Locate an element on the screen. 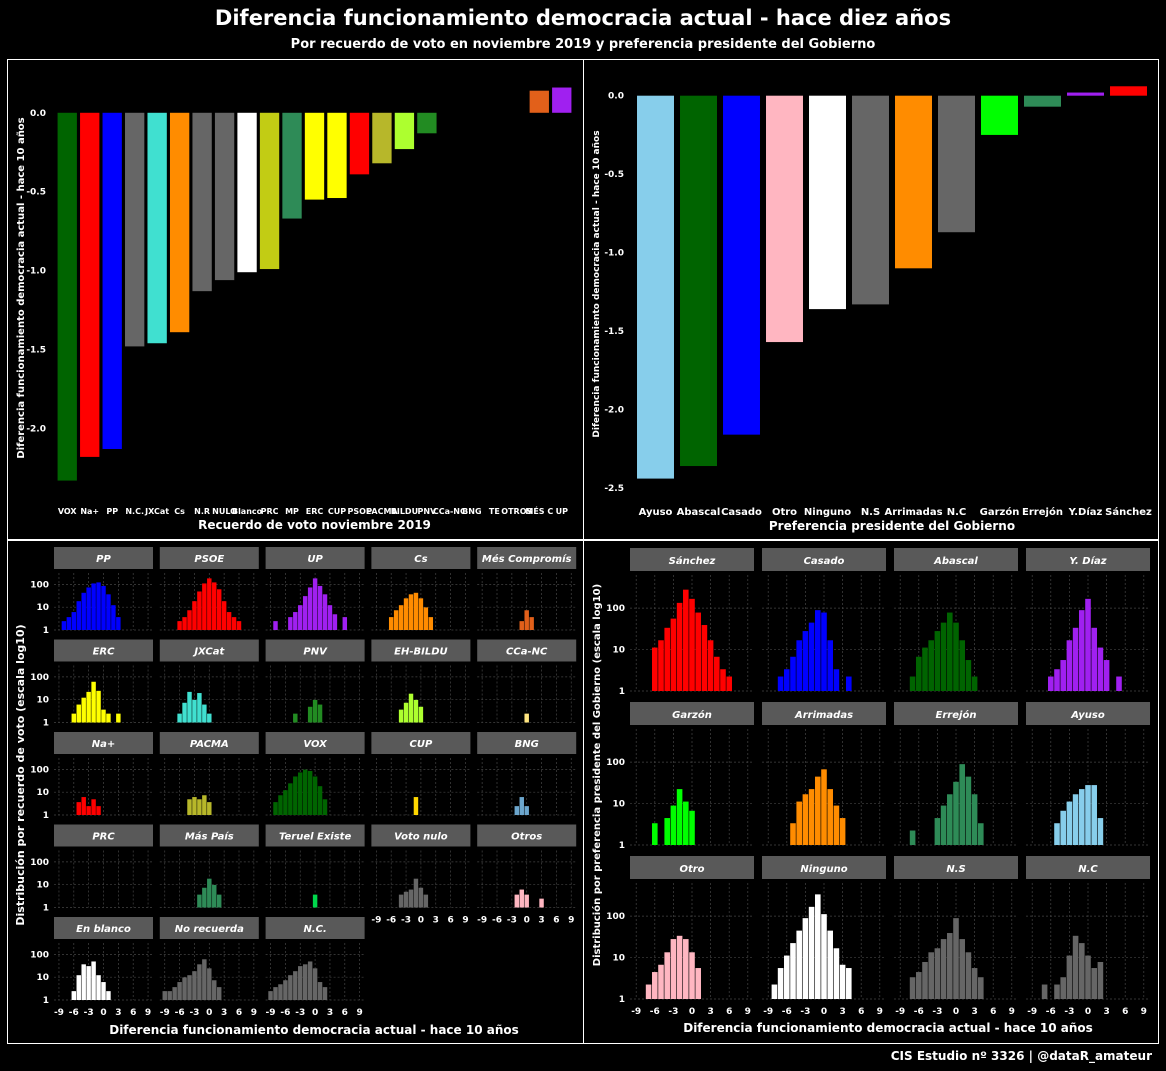 The height and width of the screenshot is (1071, 1166). bar-vox is located at coordinates (67, 296).